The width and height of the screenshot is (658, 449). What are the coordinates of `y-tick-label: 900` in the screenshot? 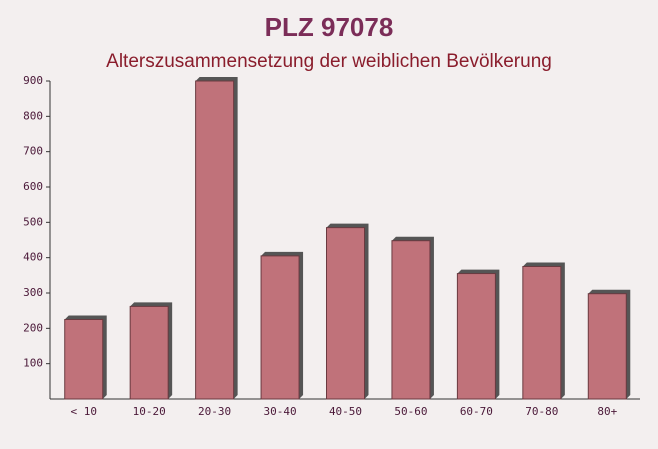 It's located at (33, 80).